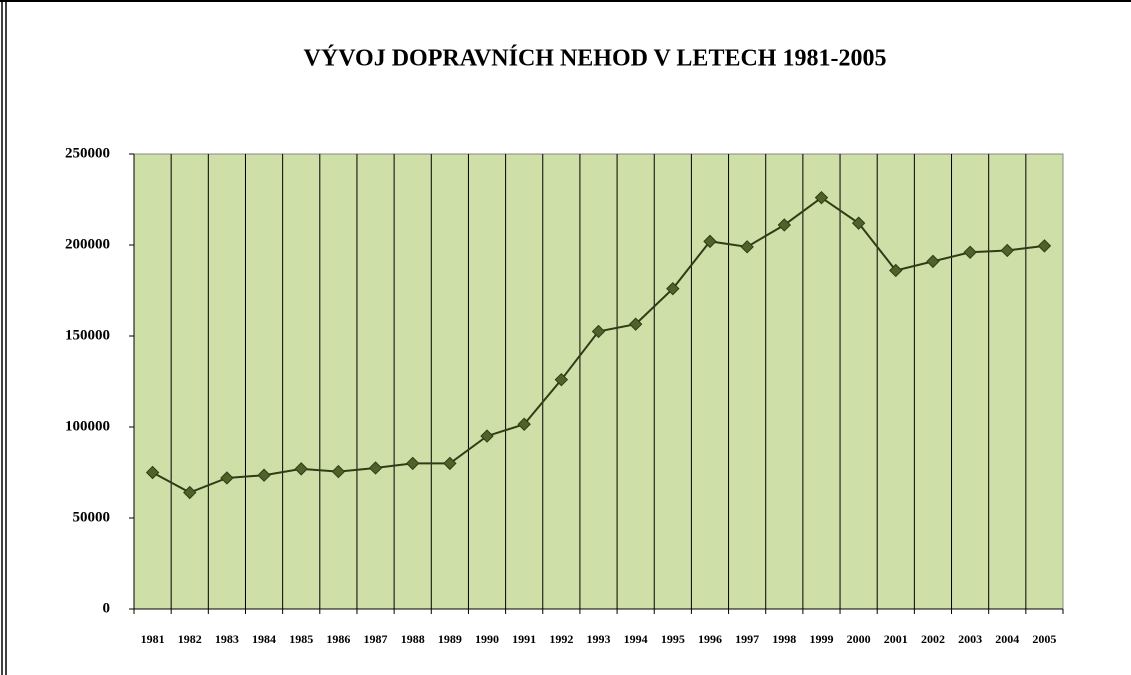  What do you see at coordinates (599, 639) in the screenshot?
I see `x-tick-label: 1993` at bounding box center [599, 639].